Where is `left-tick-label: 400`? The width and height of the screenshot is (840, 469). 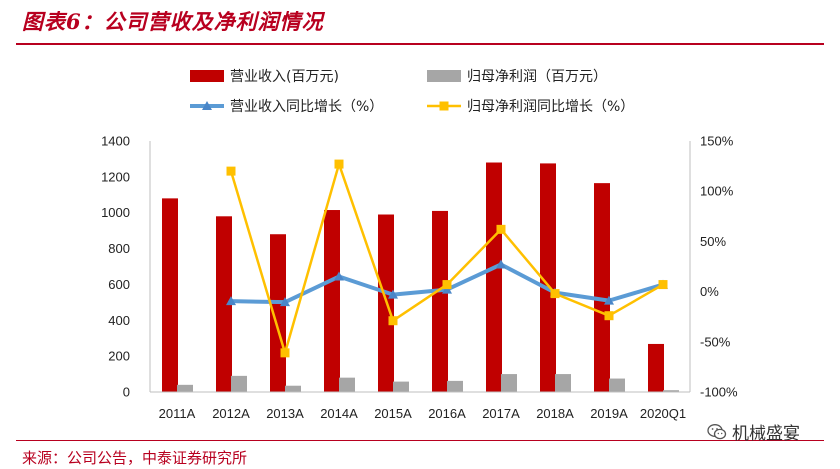
left-tick-label: 400 is located at coordinates (119, 320).